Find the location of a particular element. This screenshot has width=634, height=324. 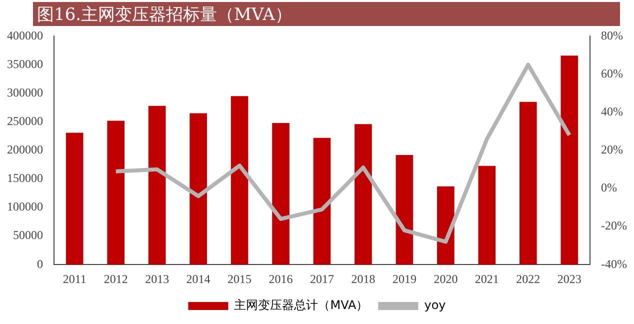

x-tick-label: 2023 is located at coordinates (569, 279).